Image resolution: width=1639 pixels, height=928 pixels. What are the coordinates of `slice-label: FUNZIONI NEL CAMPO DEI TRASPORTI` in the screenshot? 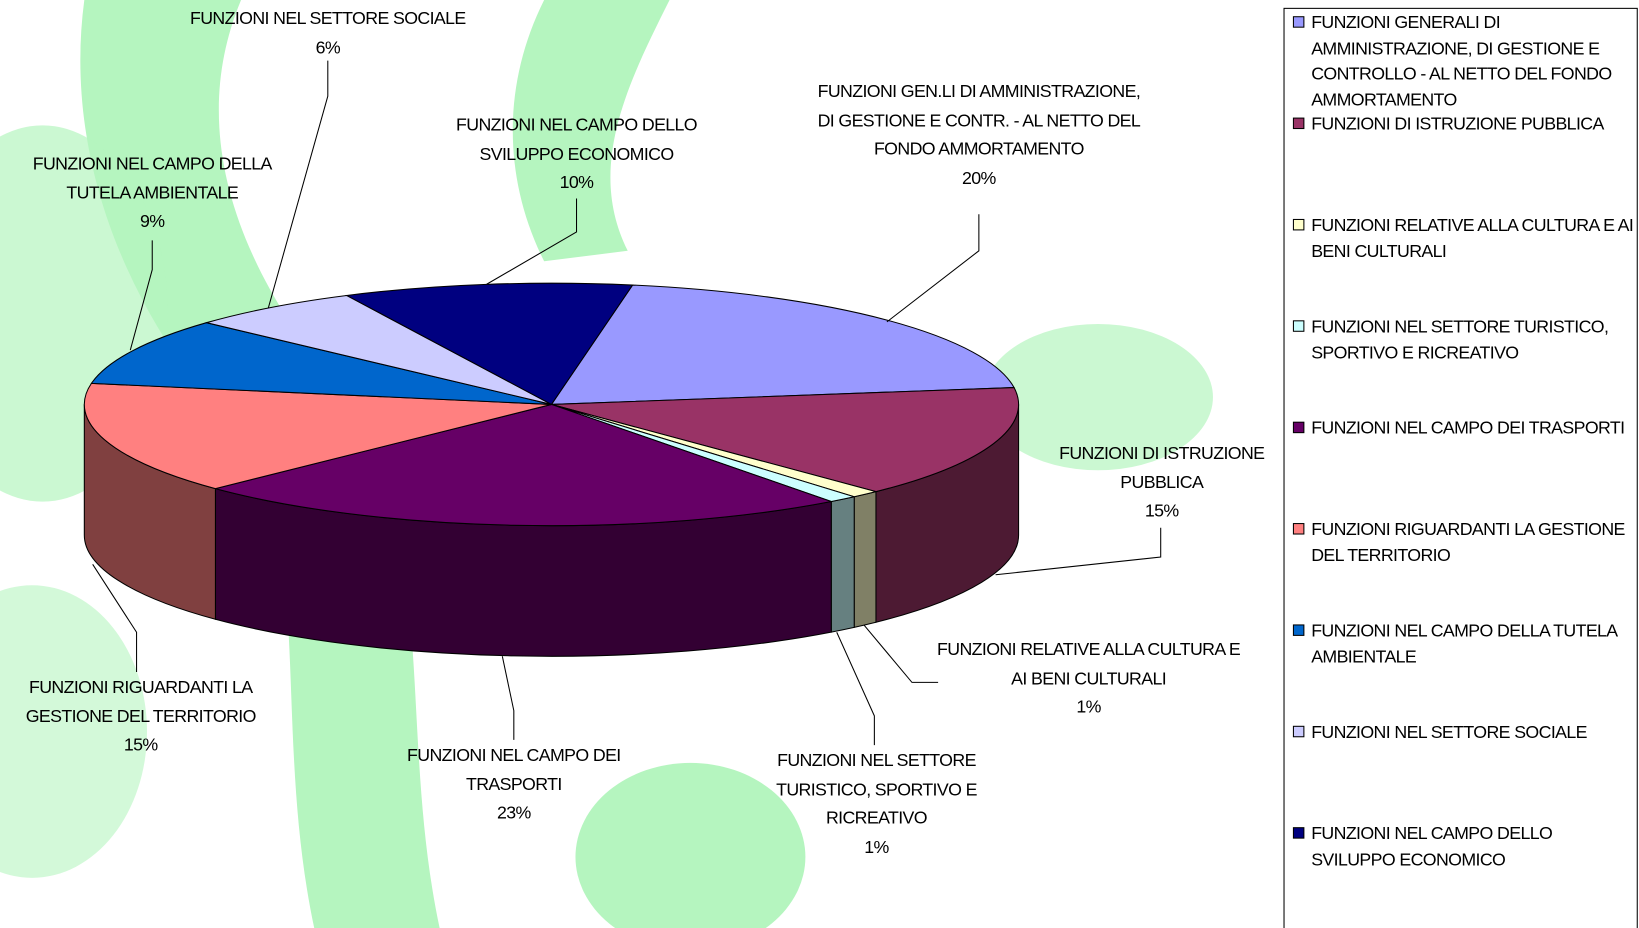 It's located at (514, 769).